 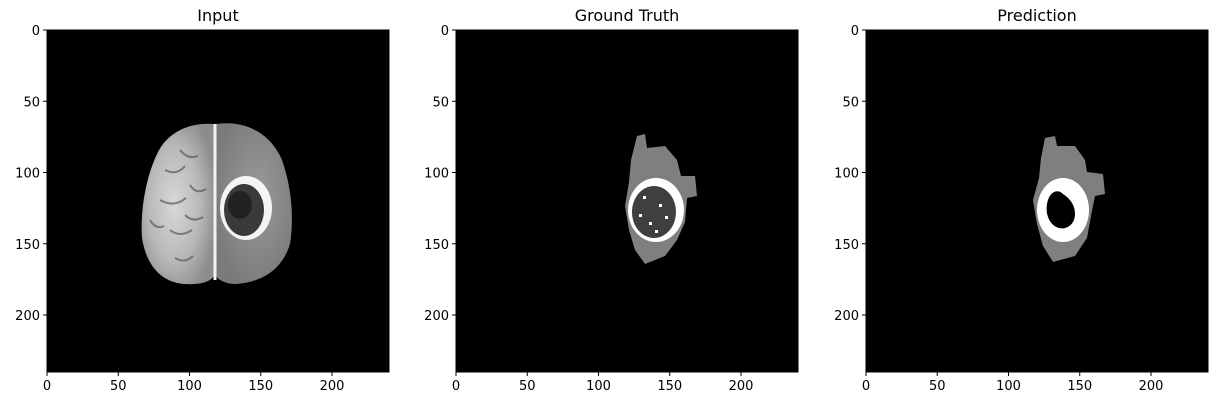 I want to click on prediction-mask, so click(x=1069, y=199).